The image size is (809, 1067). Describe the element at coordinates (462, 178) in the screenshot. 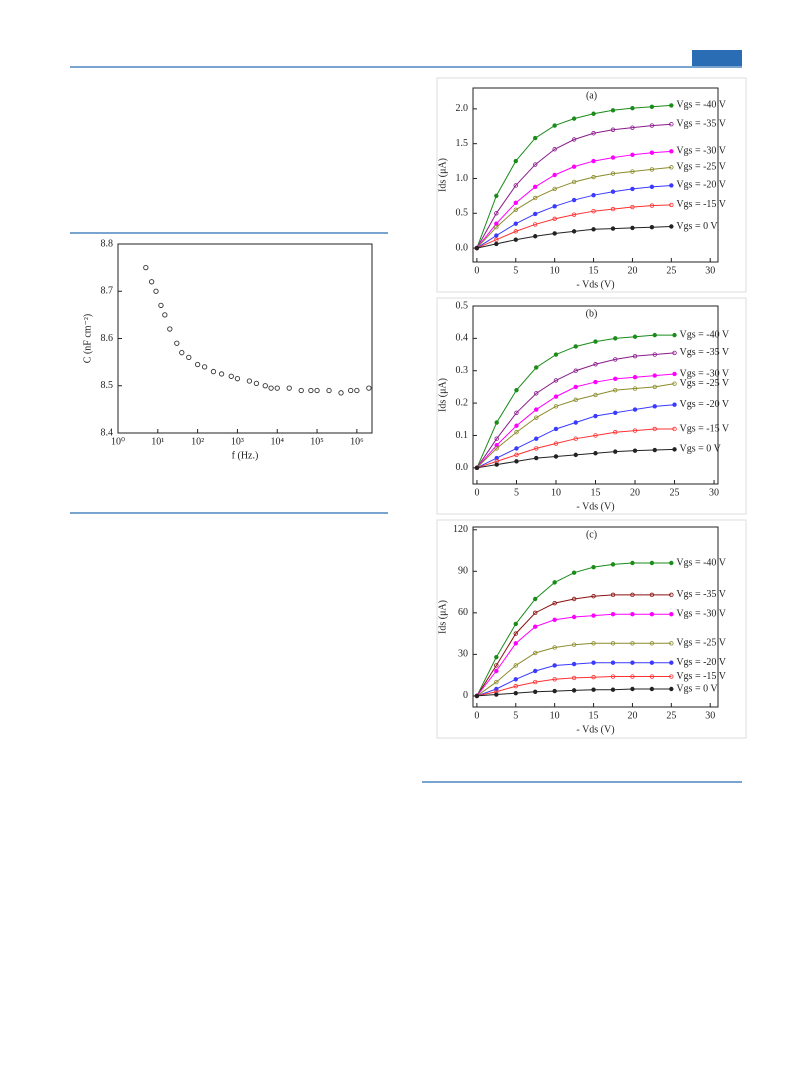

I see `y-tick-label: 1.0` at that location.